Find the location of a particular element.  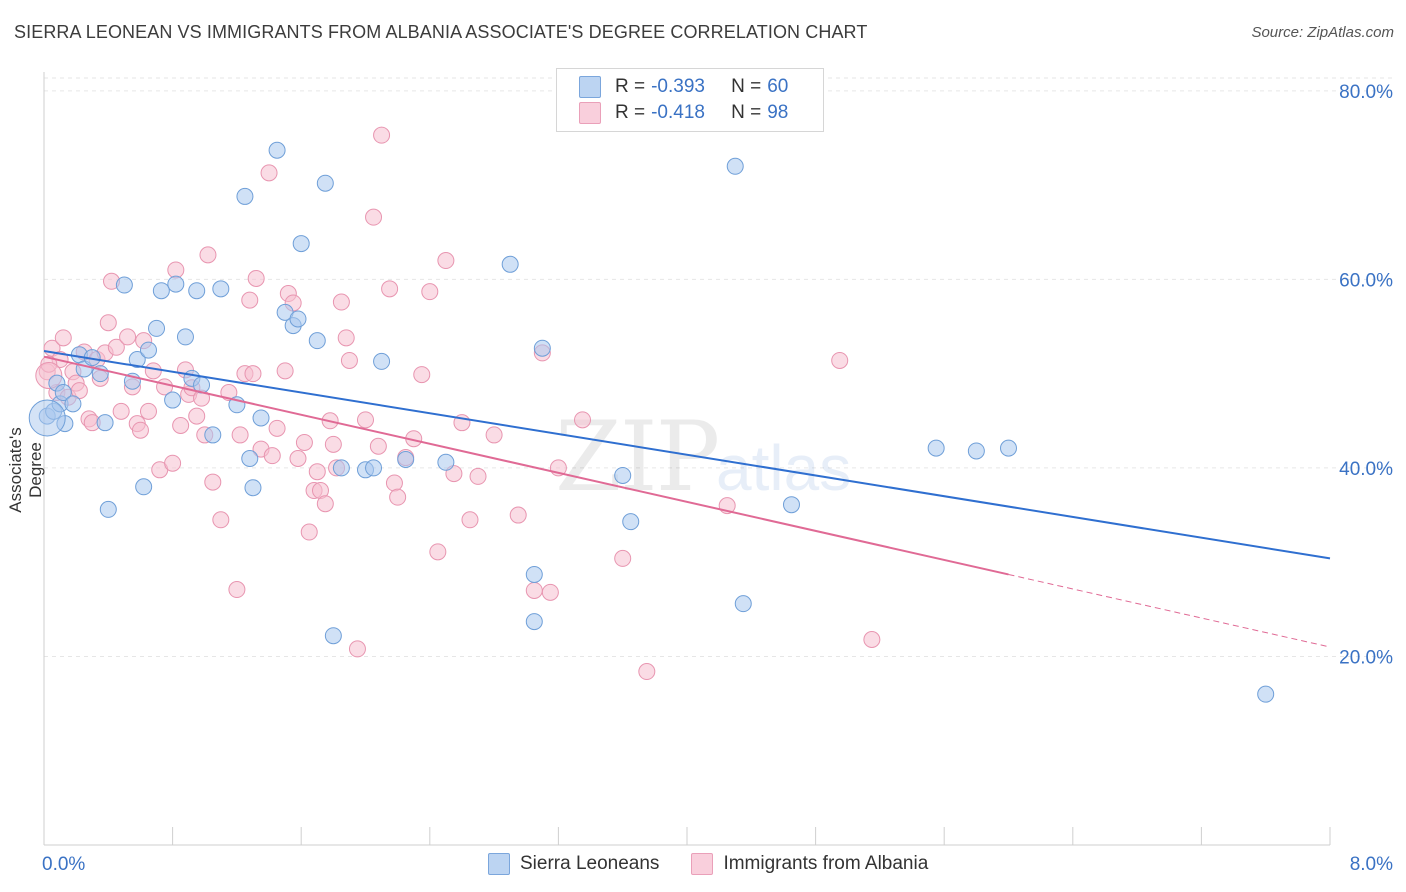

series-legend-label: Sierra Leoneans is located at coordinates (590, 863).